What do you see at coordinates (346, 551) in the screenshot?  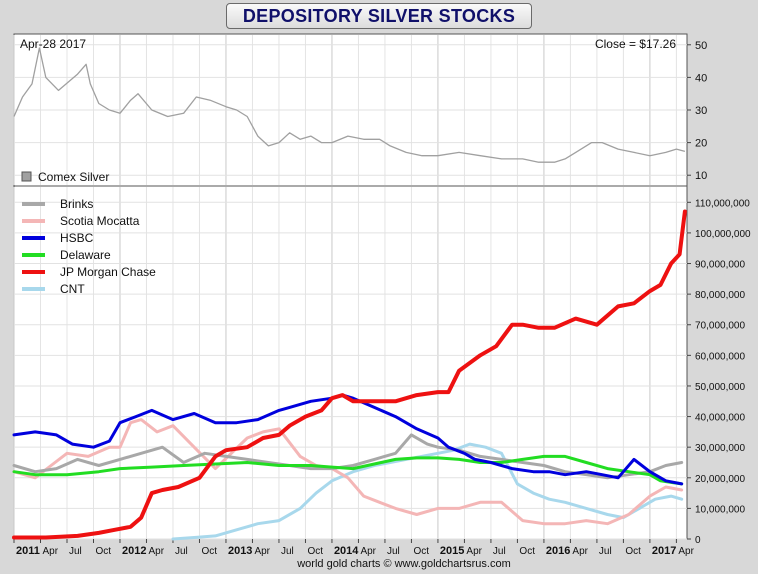 I see `x-tick-label: 2014` at bounding box center [346, 551].